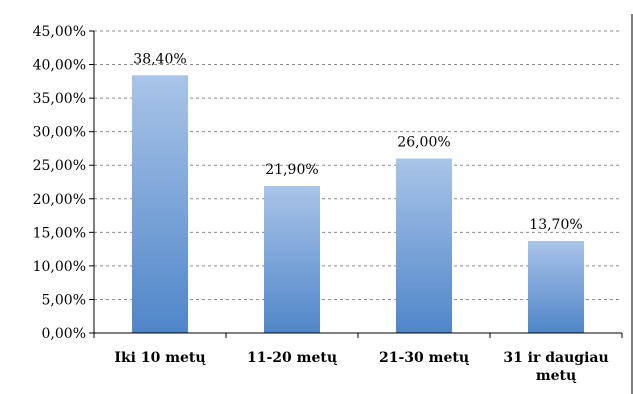 The image size is (633, 394). What do you see at coordinates (64, 334) in the screenshot?
I see `y-tick-label: 0,00%` at bounding box center [64, 334].